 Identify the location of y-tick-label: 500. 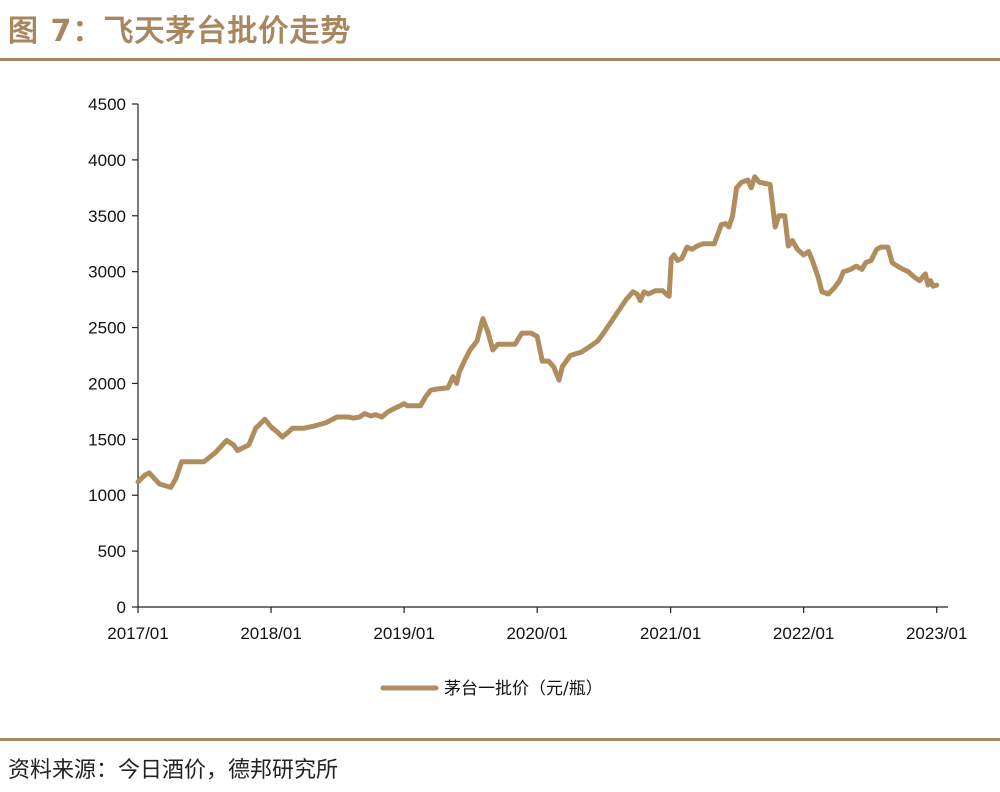
(112, 551).